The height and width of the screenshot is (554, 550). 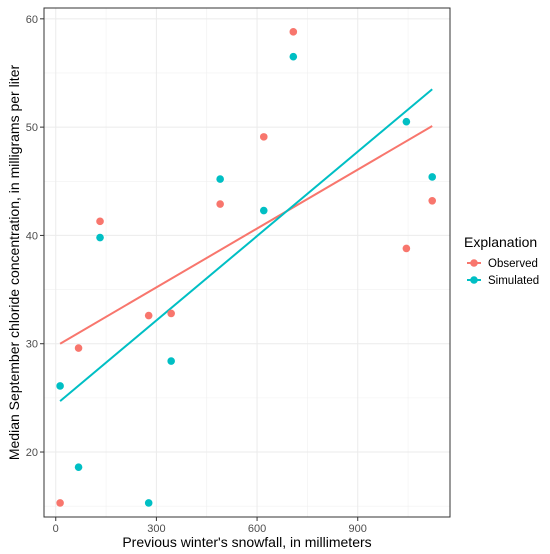 I want to click on x-tick-label: 900, so click(x=358, y=529).